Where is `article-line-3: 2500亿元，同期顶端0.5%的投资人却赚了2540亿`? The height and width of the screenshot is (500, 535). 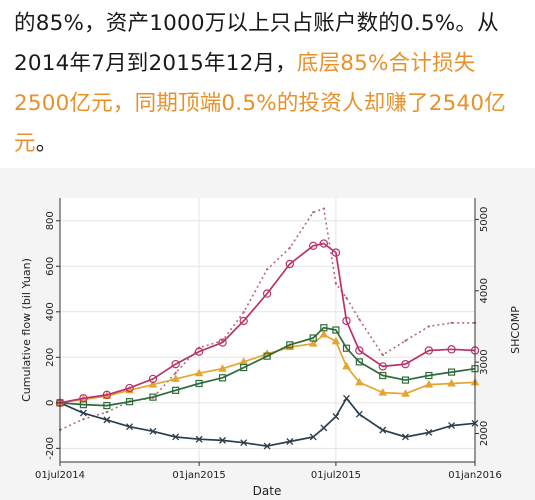 article-line-3: 2500亿元，同期顶端0.5%的投资人却赚了2540亿 is located at coordinates (269, 104).